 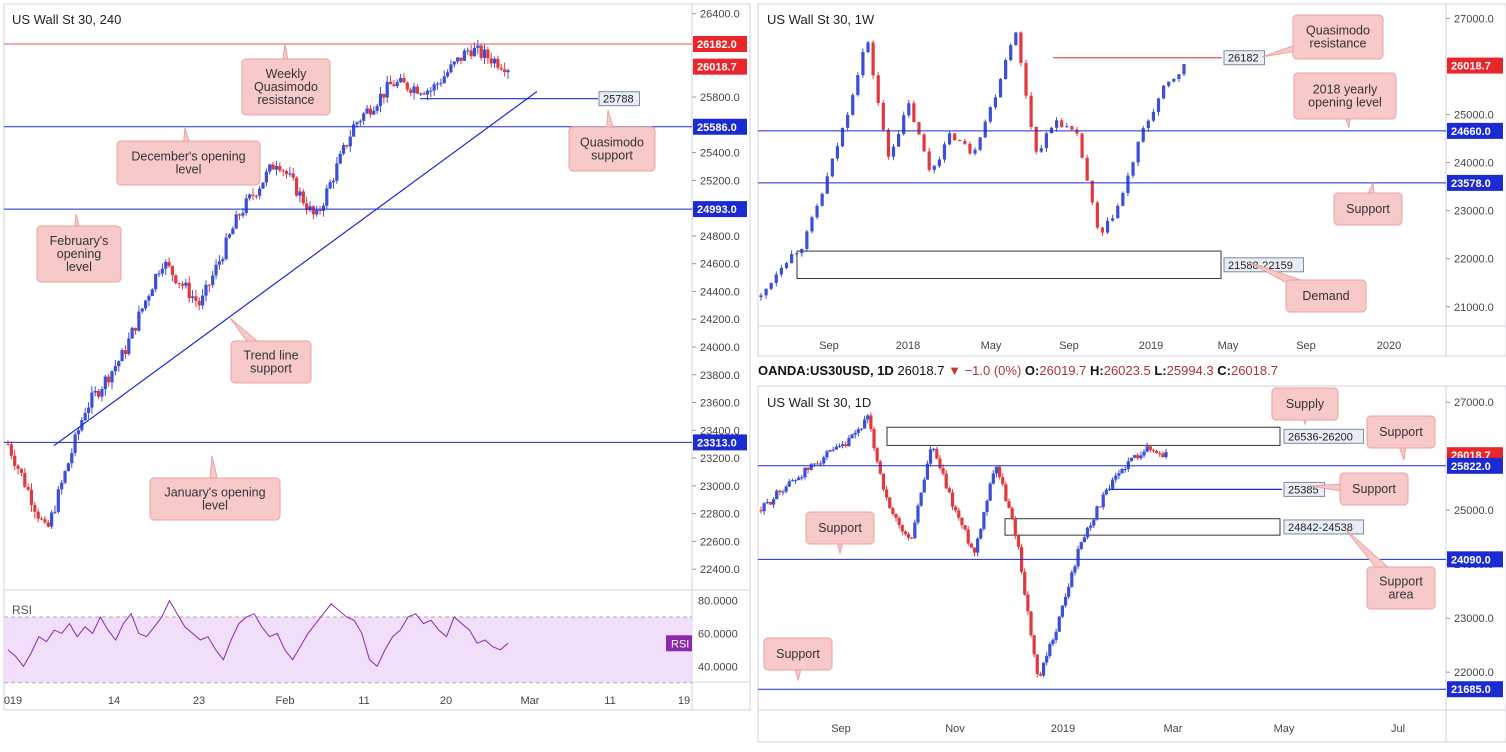 I want to click on daily-callout-support-3-box, so click(x=840, y=528).